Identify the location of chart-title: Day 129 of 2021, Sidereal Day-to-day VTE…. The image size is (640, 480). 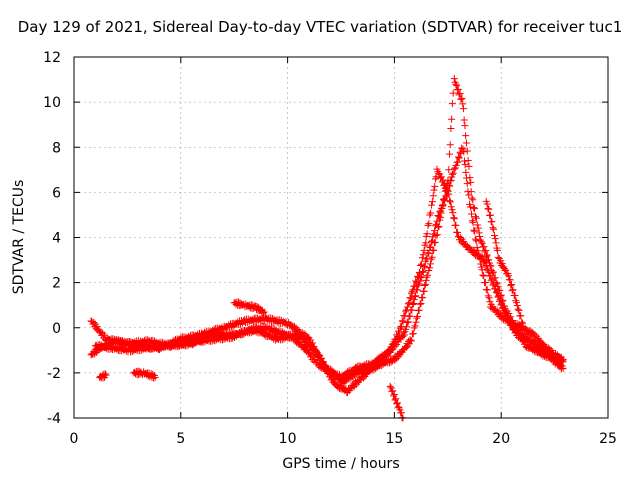
(320, 27).